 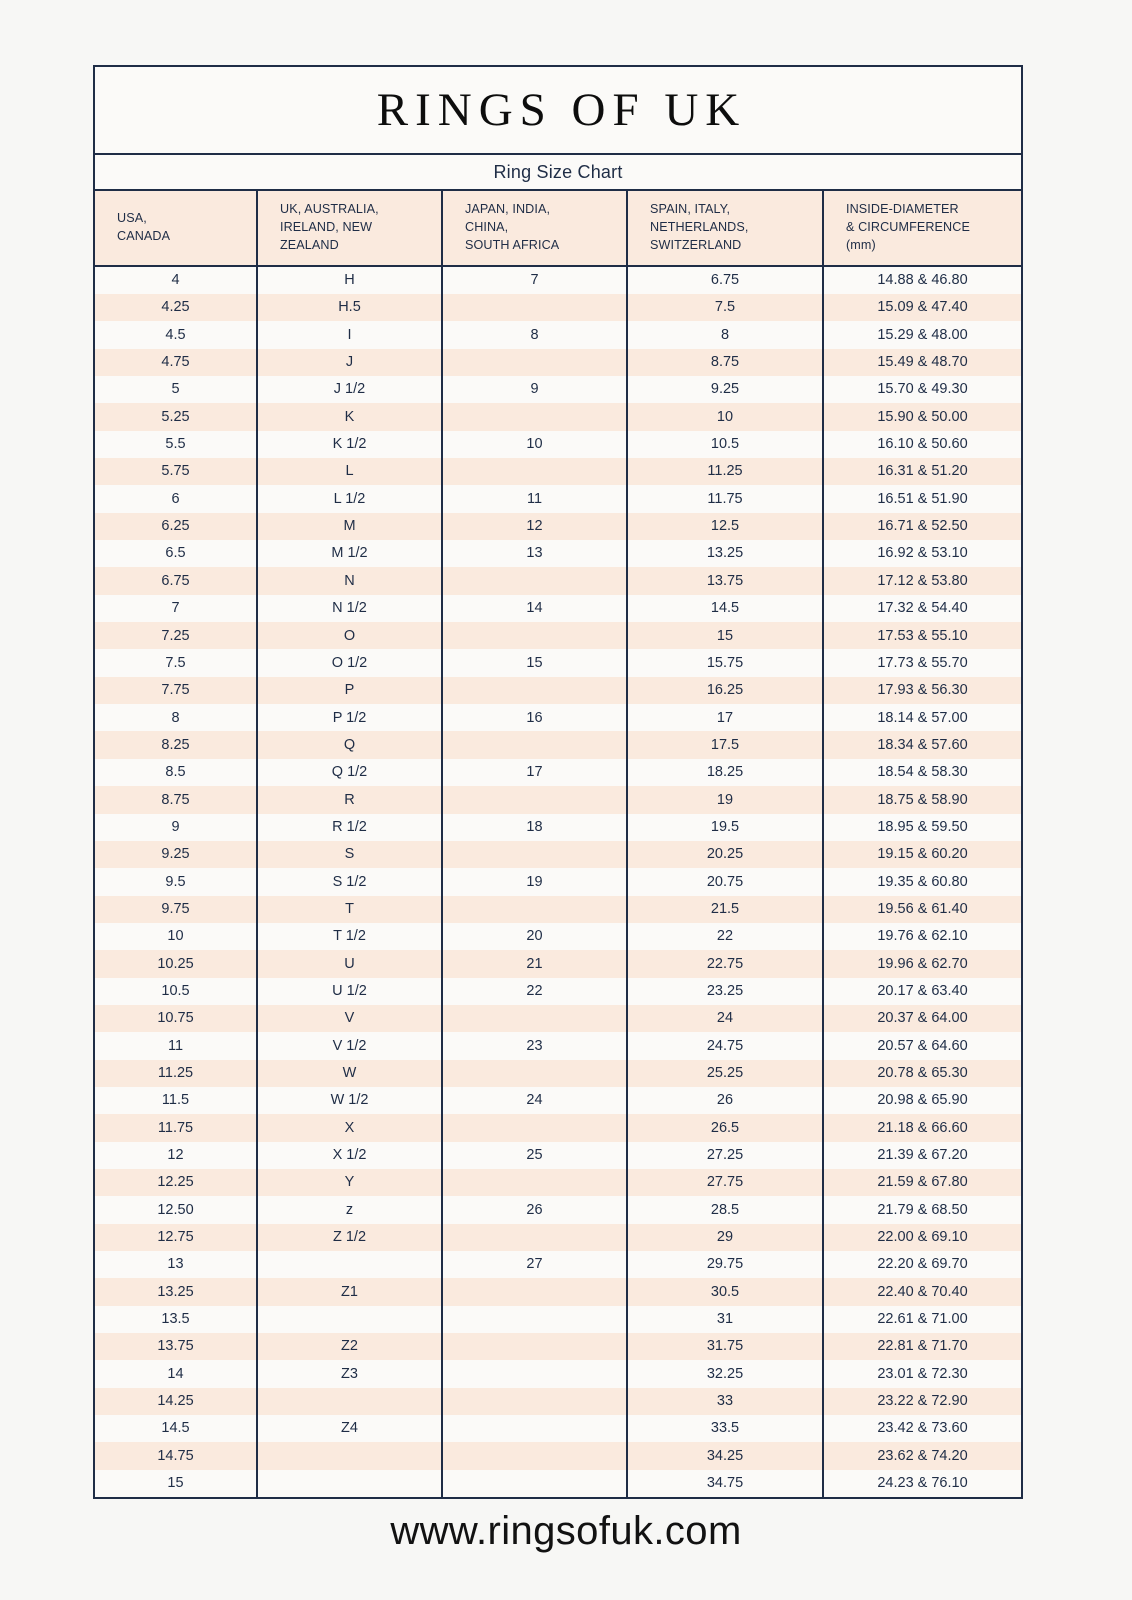 What do you see at coordinates (725, 936) in the screenshot?
I see `table-cell: 22` at bounding box center [725, 936].